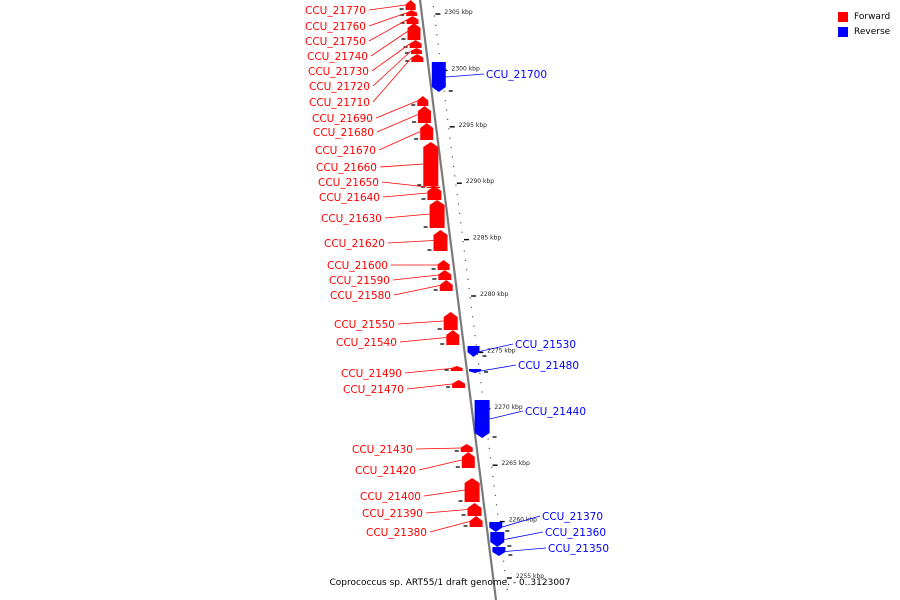 This screenshot has width=900, height=600. I want to click on gene-label: CCU_21740, so click(337, 57).